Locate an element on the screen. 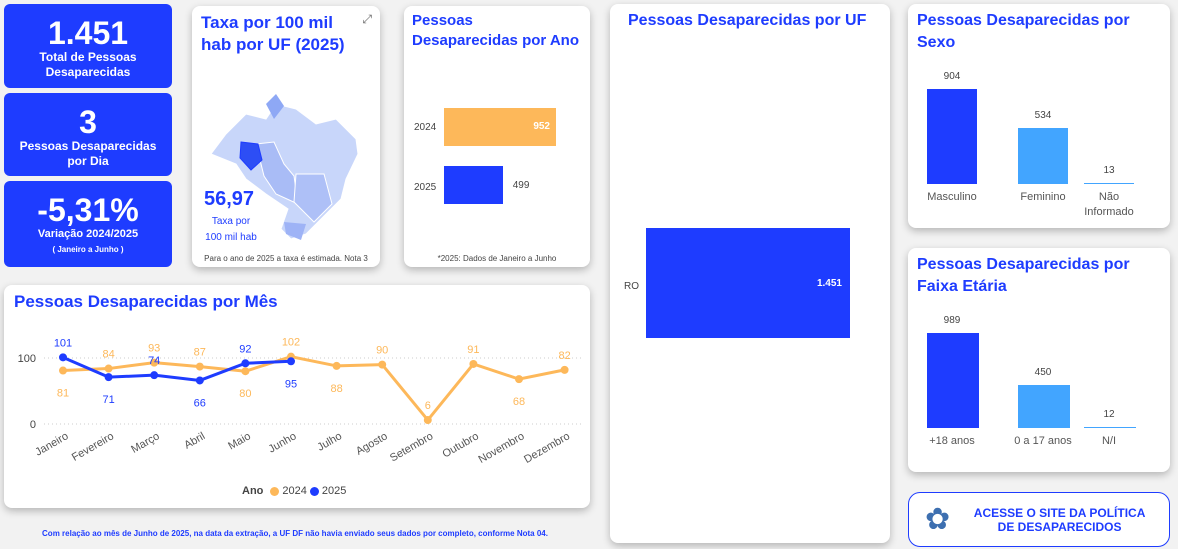 This screenshot has height=549, width=1178. data-label-2025: 71 is located at coordinates (108, 400).